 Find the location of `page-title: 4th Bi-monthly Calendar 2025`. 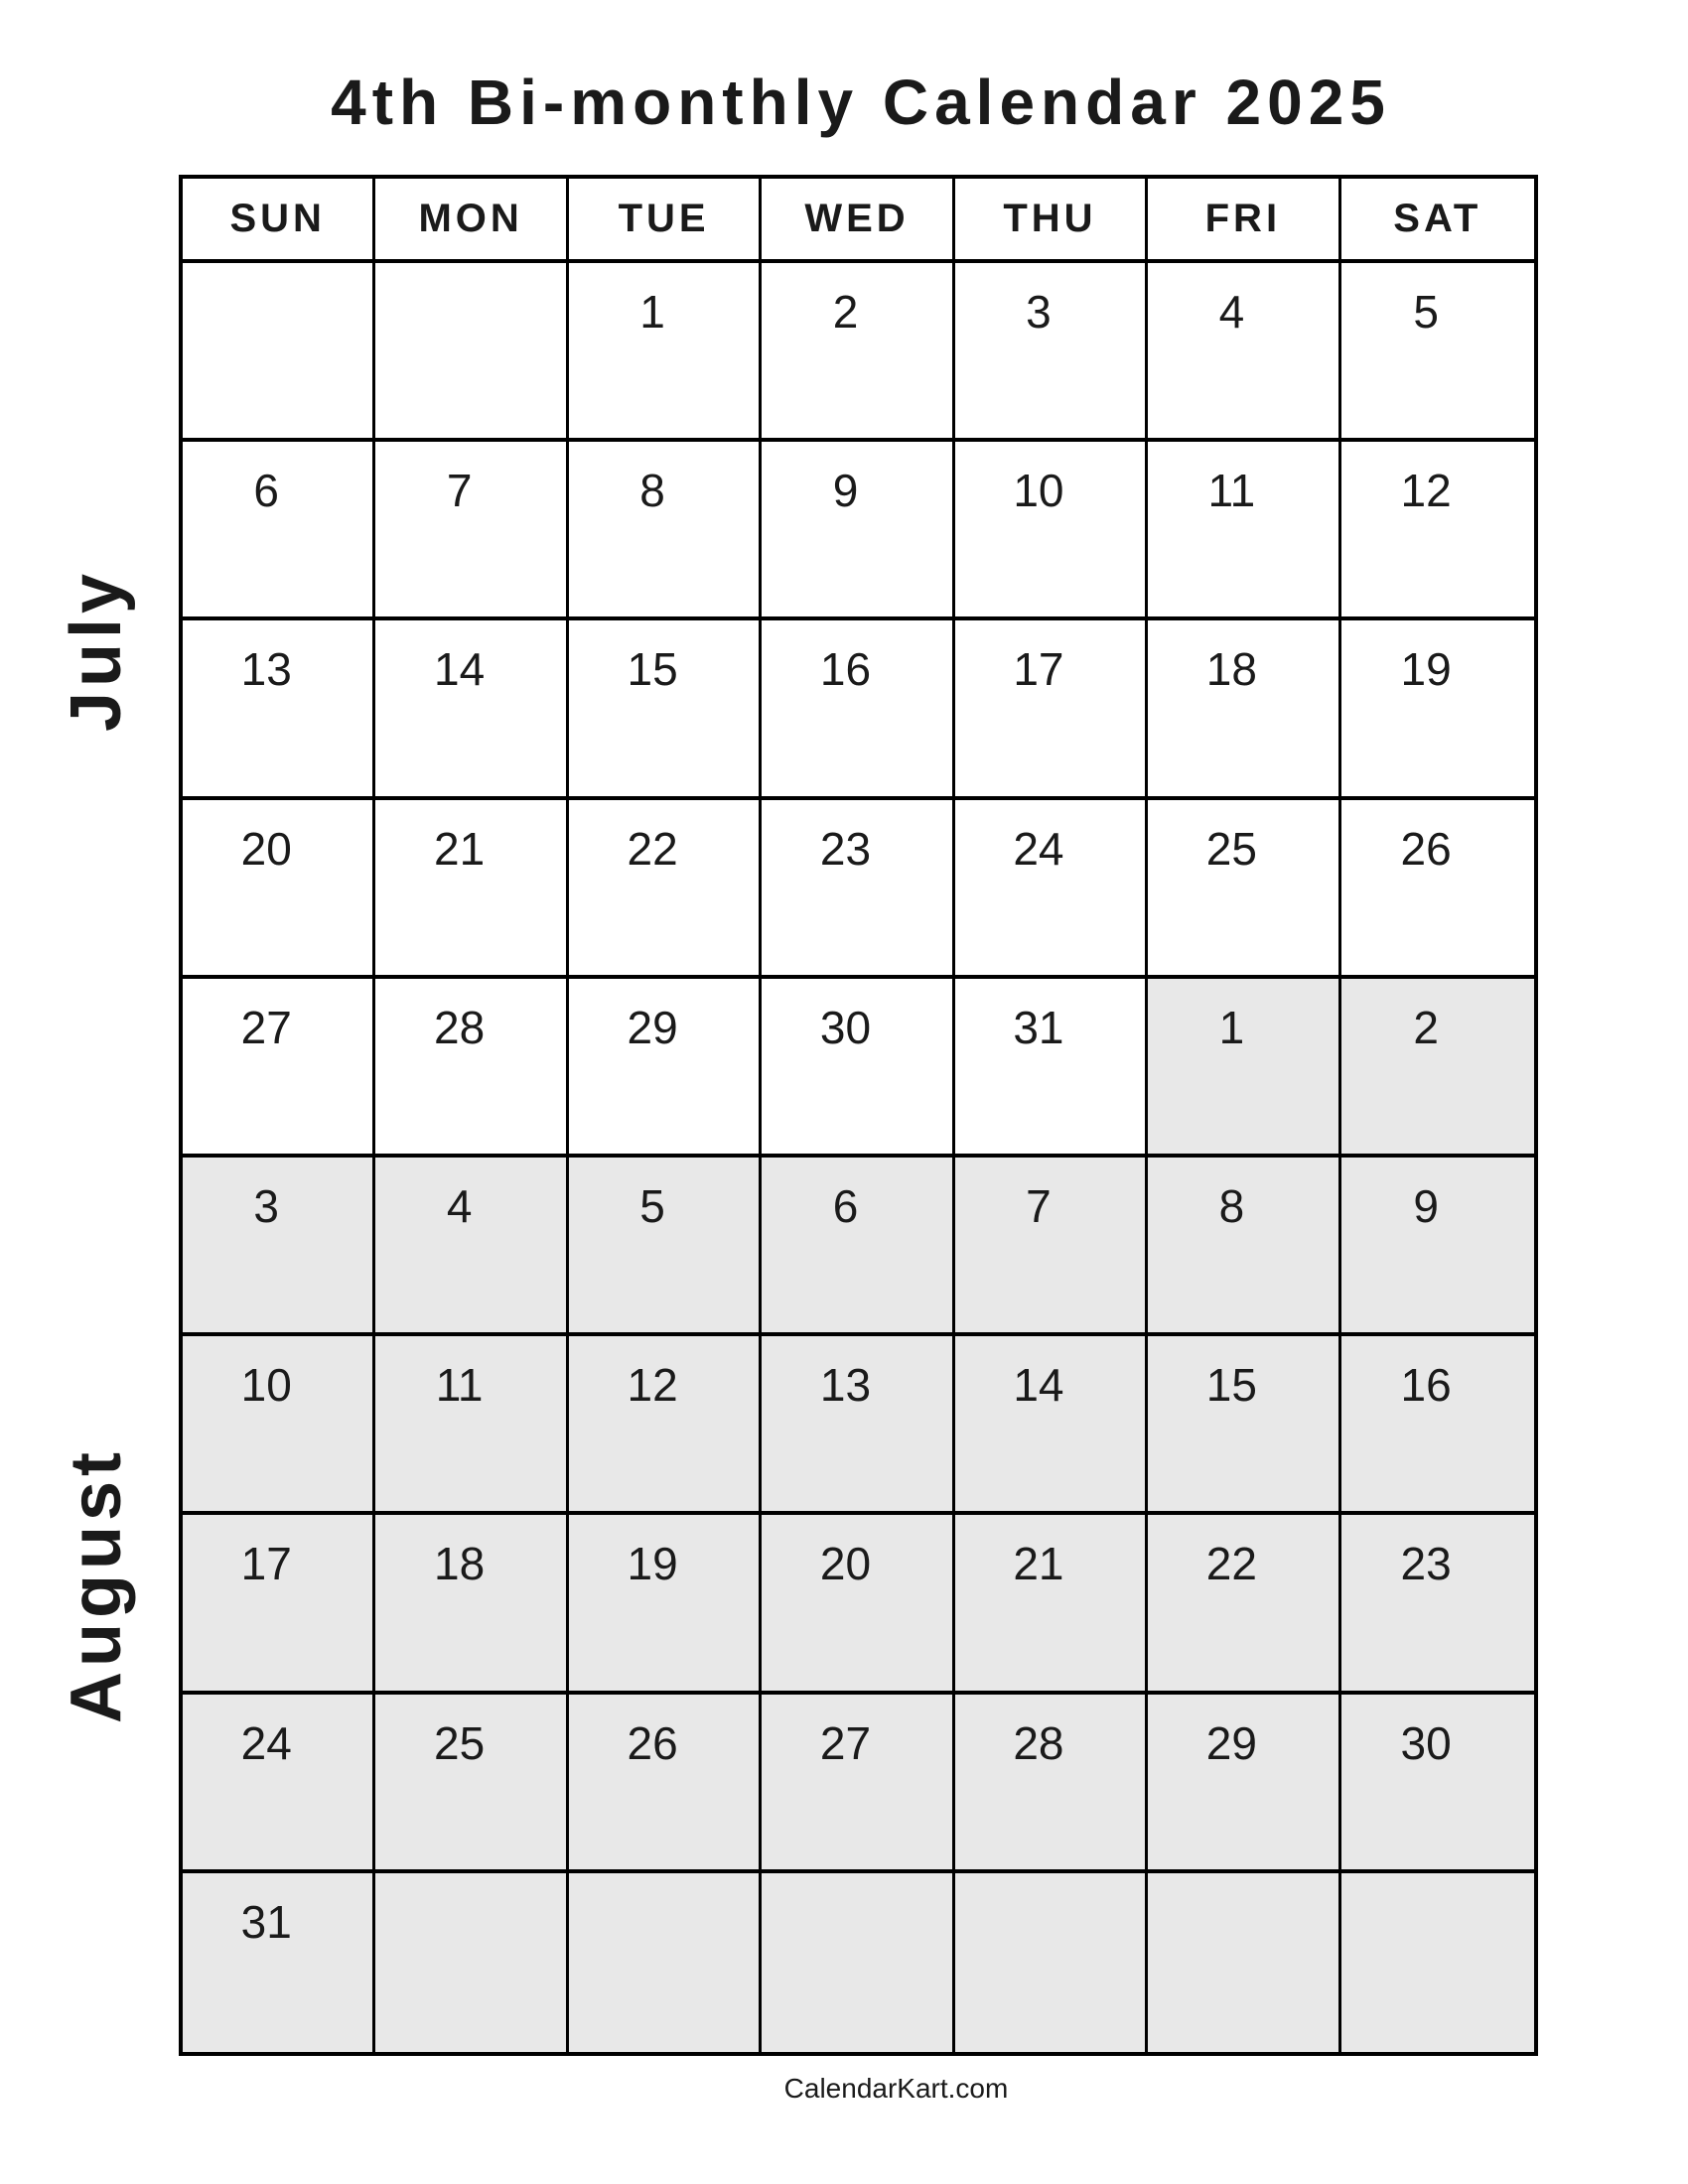

page-title: 4th Bi-monthly Calendar 2025 is located at coordinates (861, 102).